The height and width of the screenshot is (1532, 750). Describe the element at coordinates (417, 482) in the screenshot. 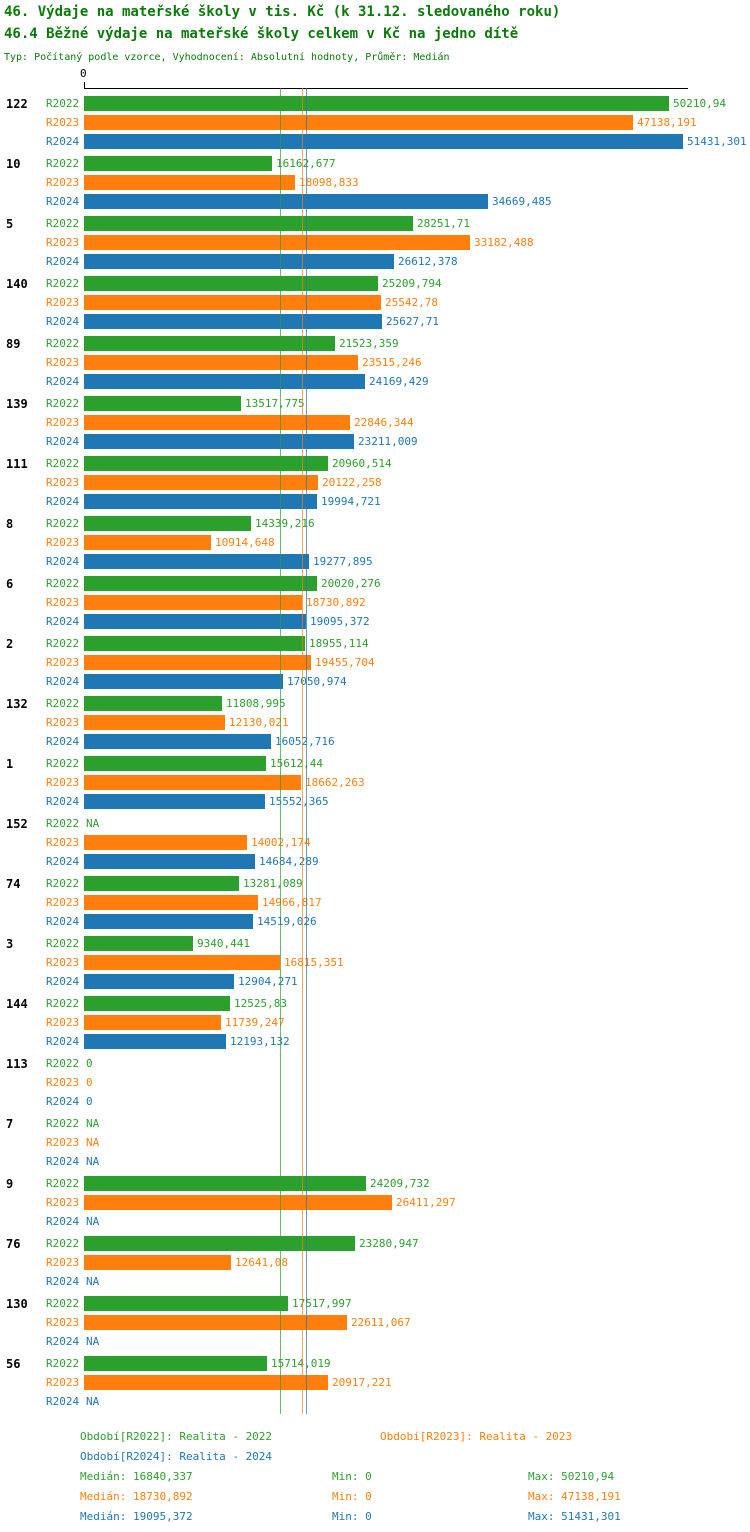

I see `bar-zone: 20122,258` at that location.